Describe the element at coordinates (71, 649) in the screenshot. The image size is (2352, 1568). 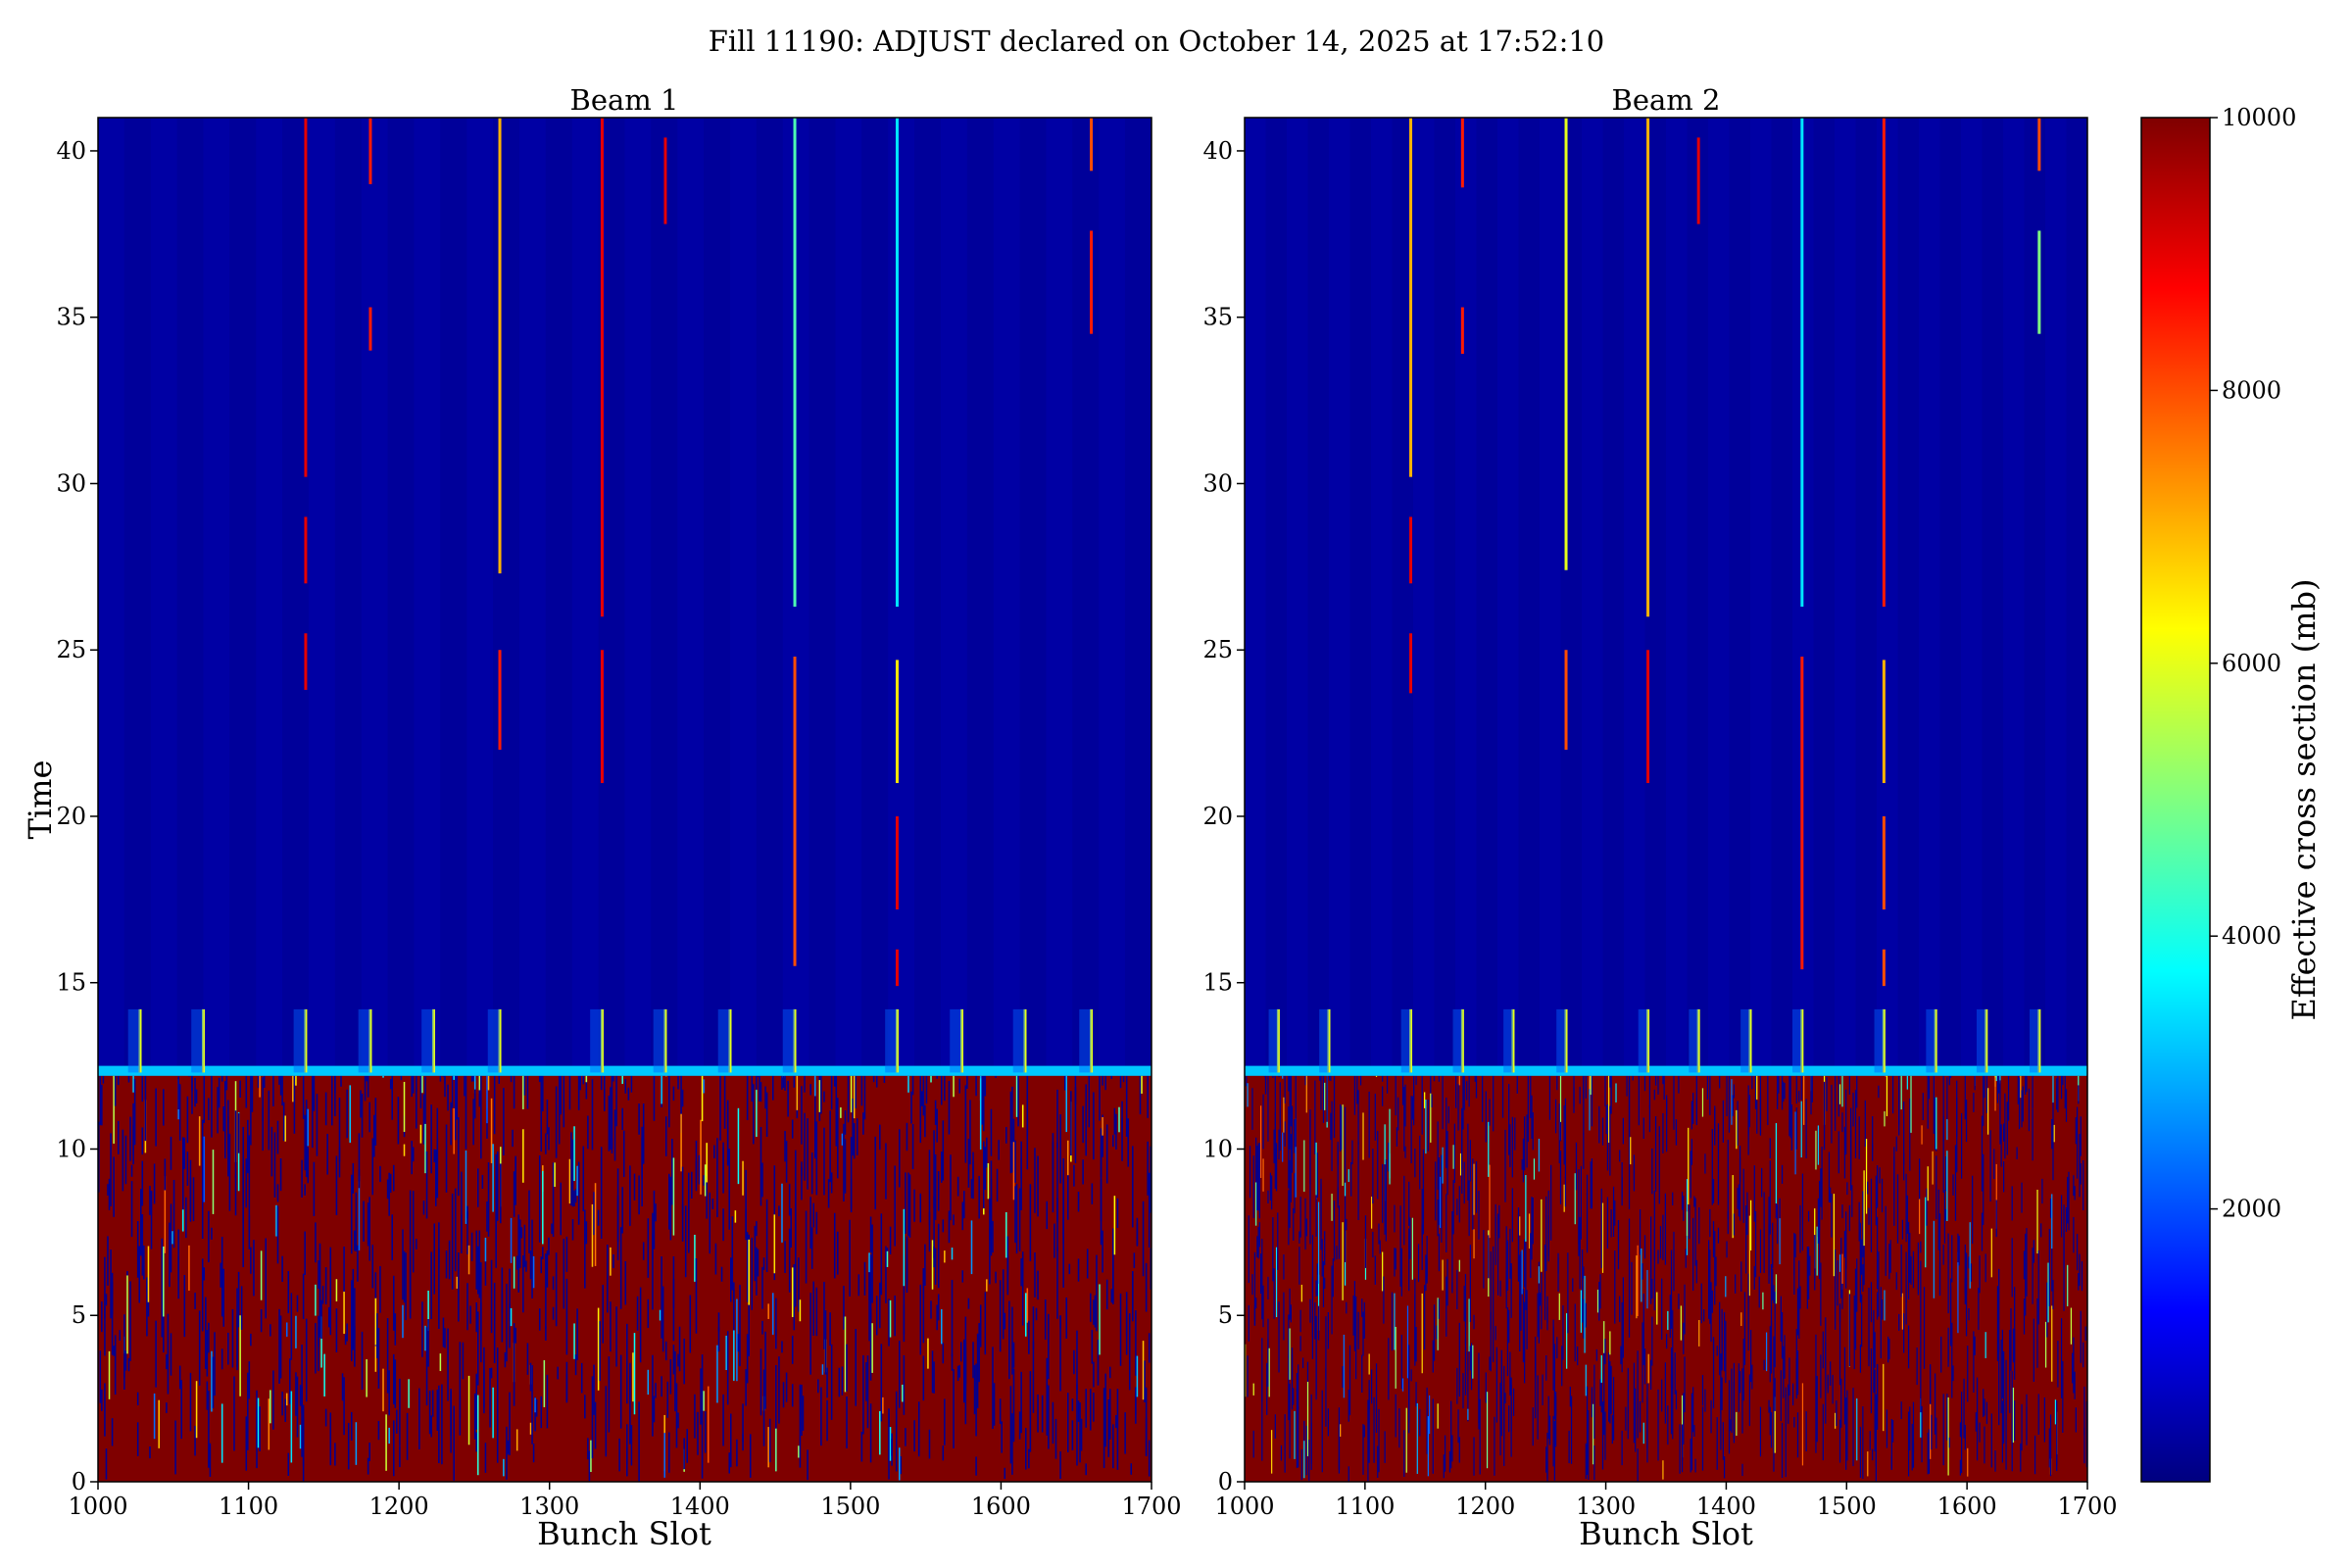
I see `y-tick-label: 25` at that location.